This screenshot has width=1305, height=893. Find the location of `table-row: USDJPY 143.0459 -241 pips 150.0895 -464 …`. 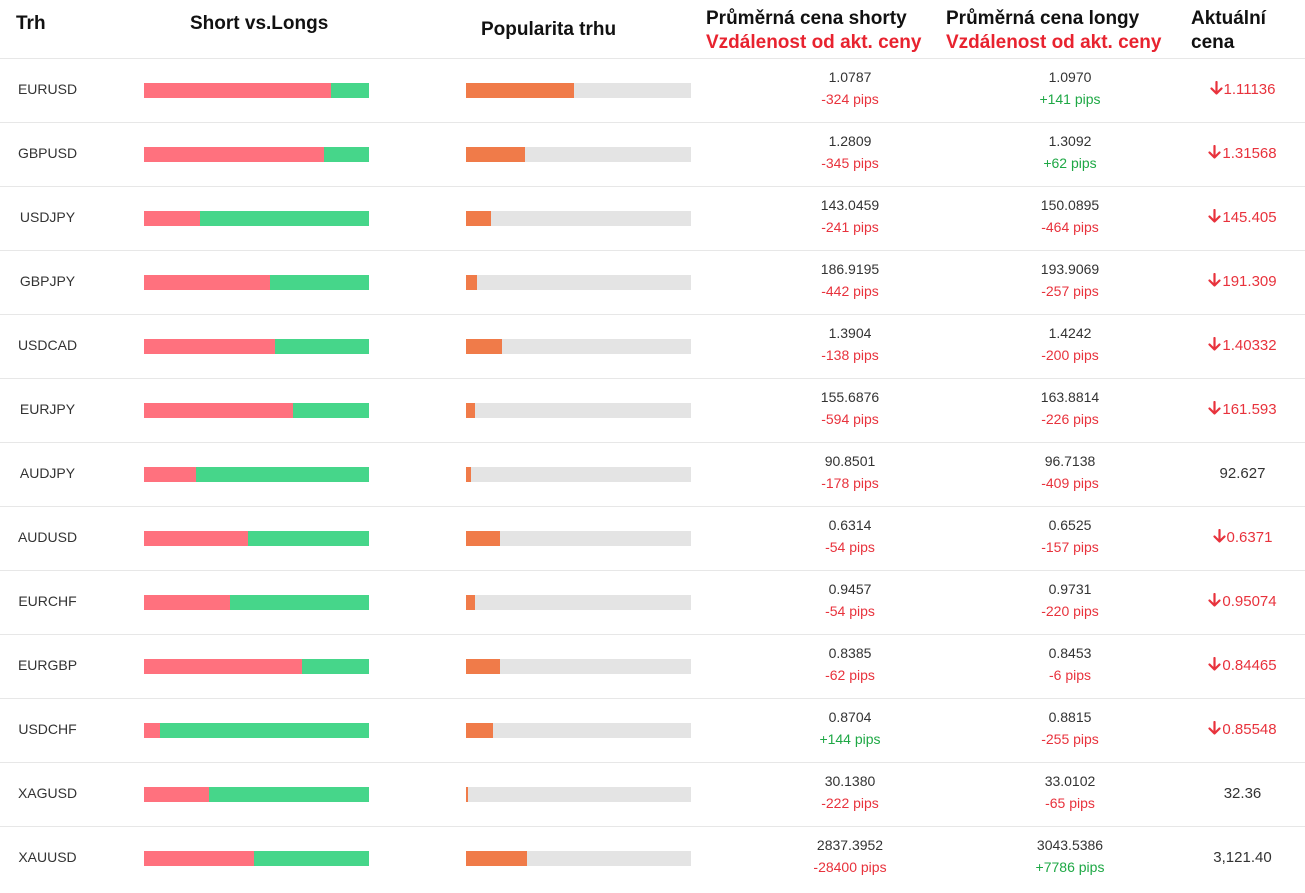

table-row: USDJPY 143.0459 -241 pips 150.0895 -464 … is located at coordinates (652, 219).